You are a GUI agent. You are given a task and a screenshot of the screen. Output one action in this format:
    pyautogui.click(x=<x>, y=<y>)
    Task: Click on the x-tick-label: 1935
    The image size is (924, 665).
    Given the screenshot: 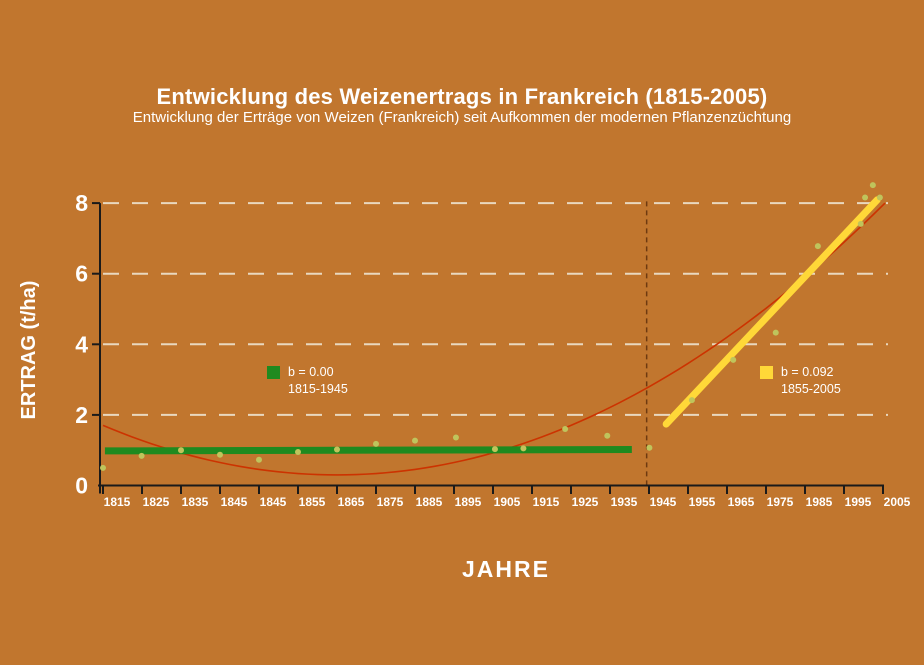 What is the action you would take?
    pyautogui.click(x=624, y=502)
    